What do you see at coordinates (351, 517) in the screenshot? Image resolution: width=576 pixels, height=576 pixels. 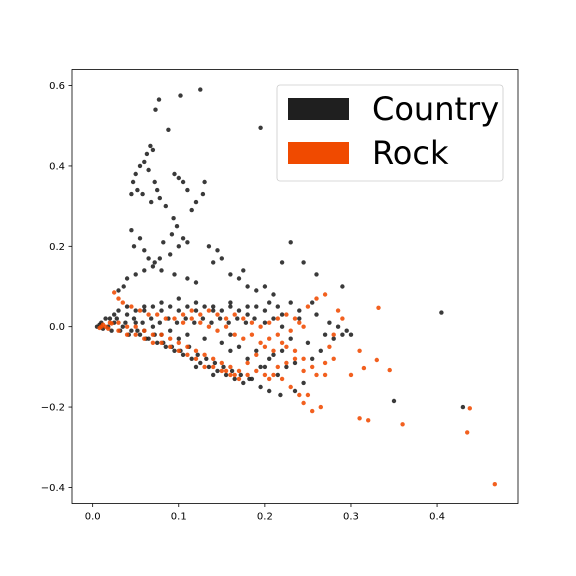 I see `x-tick-label: 0.3` at bounding box center [351, 517].